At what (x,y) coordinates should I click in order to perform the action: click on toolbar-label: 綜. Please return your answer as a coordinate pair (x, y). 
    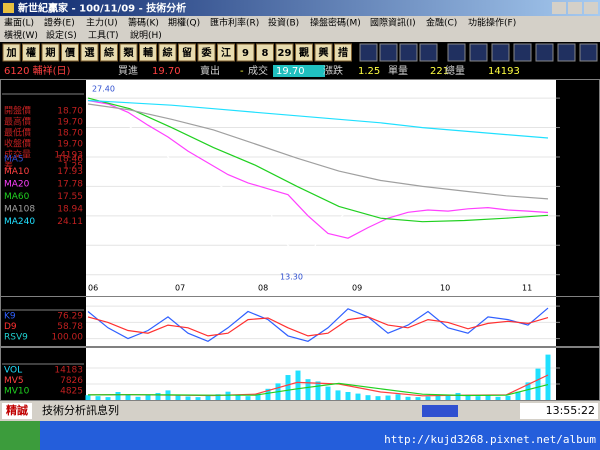
    Looking at the image, I should click on (109, 52).